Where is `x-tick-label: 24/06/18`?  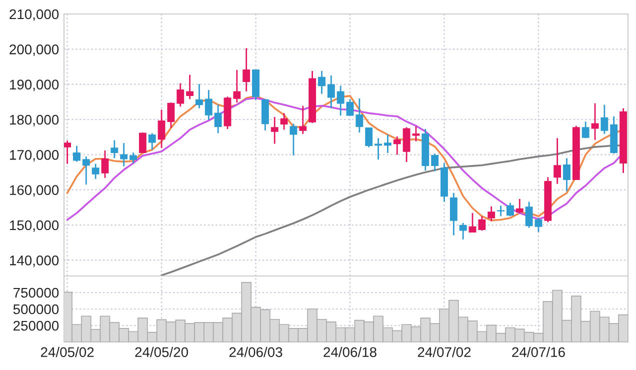 x-tick-label: 24/06/18 is located at coordinates (350, 352).